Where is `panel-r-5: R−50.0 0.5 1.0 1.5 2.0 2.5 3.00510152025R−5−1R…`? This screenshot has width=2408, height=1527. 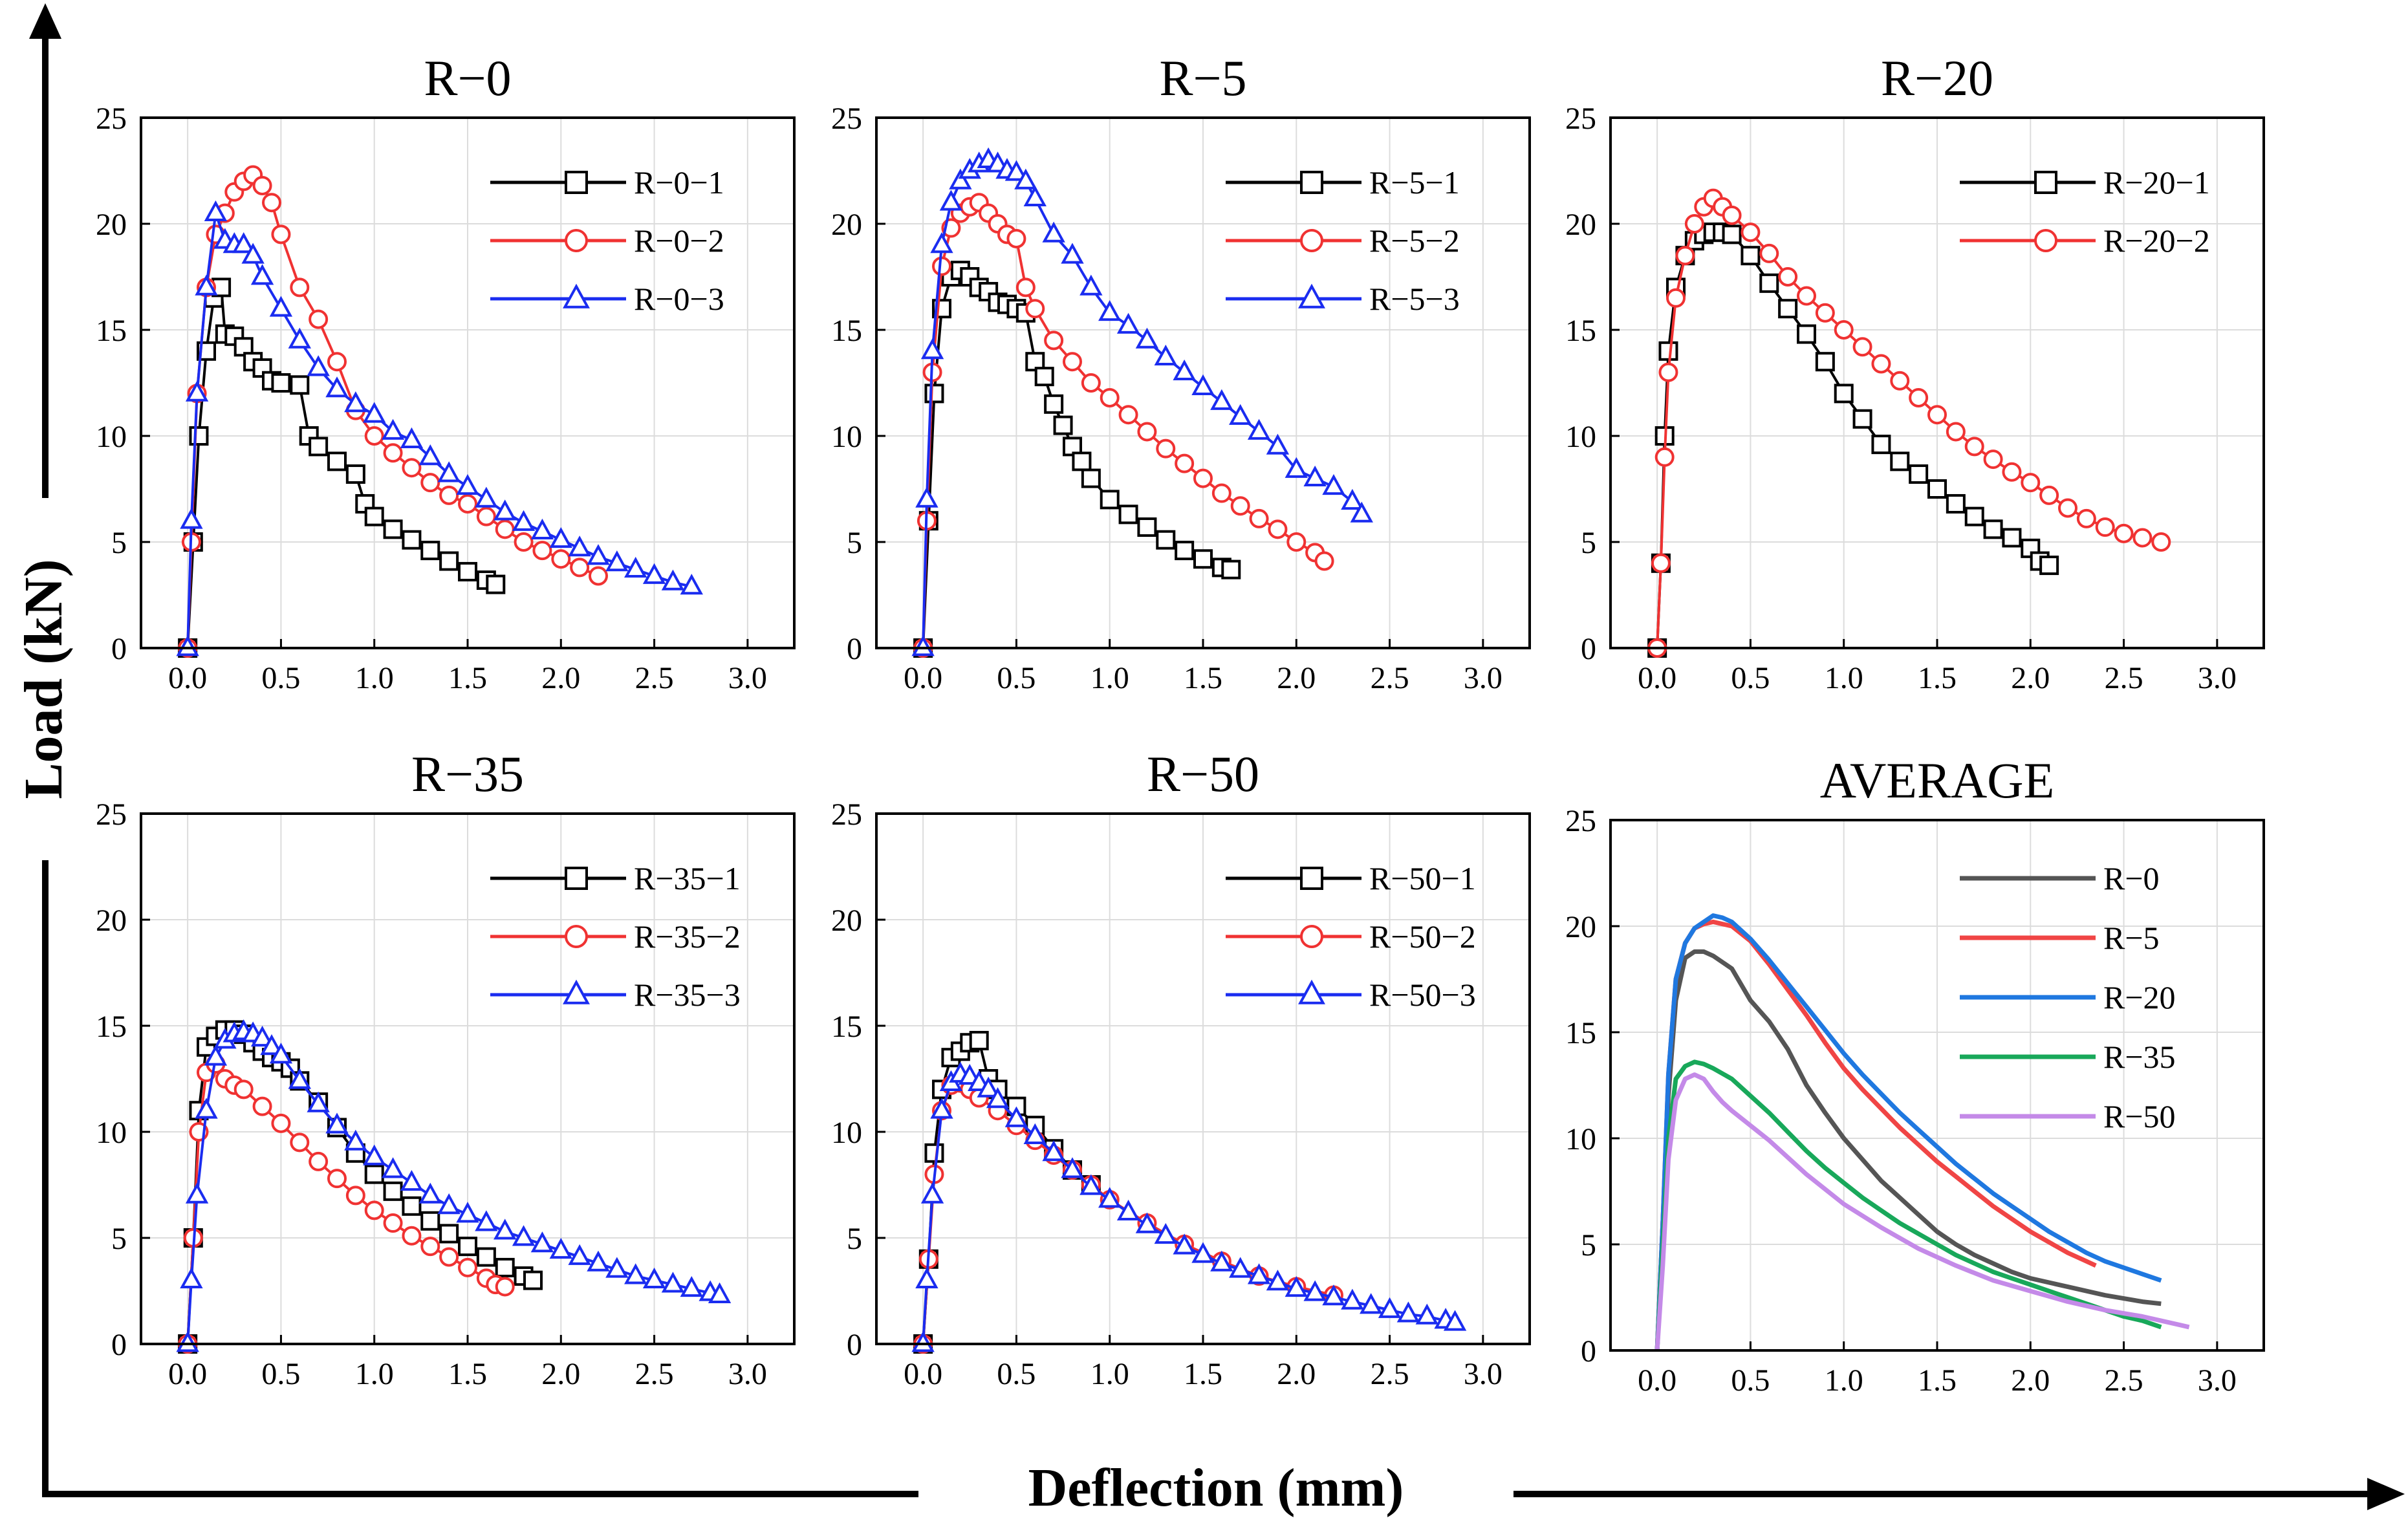 panel-r-5: R−50.0 0.5 1.0 1.5 2.0 2.5 3.00510152025R−5−1R… is located at coordinates (1181, 372).